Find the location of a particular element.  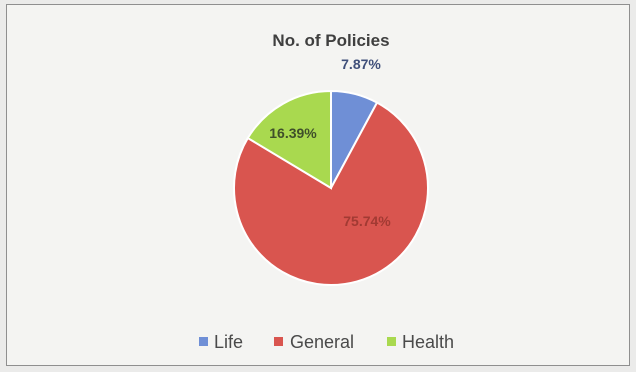

legend-label-health: Health is located at coordinates (428, 342).